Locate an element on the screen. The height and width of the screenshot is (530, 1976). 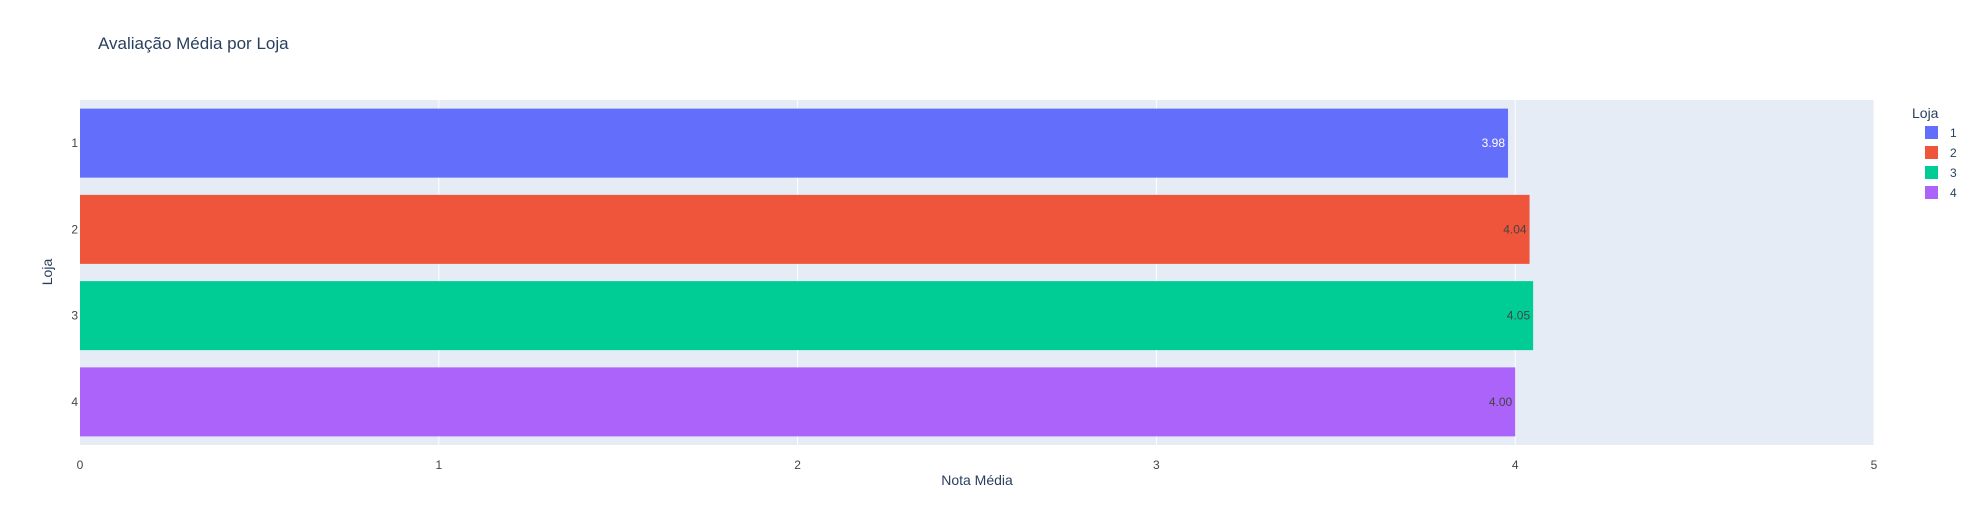
x-tick-label: 0 is located at coordinates (80, 465).